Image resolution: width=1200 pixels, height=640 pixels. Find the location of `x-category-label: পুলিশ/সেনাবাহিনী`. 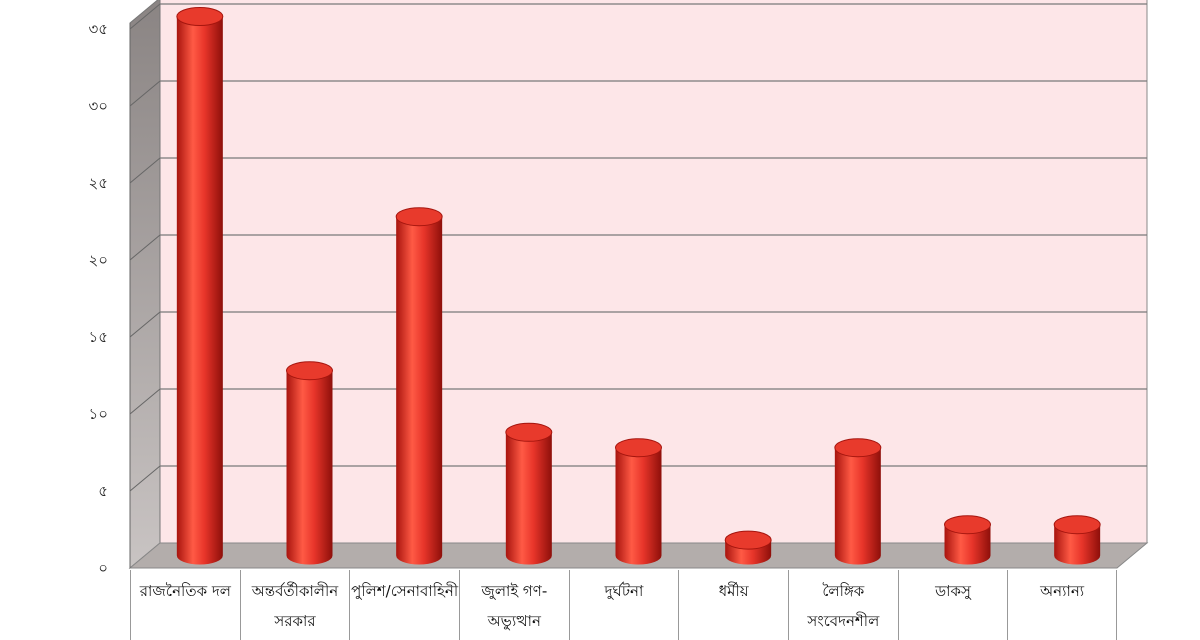

x-category-label: পুলিশ/সেনাবাহিনী is located at coordinates (404, 605).